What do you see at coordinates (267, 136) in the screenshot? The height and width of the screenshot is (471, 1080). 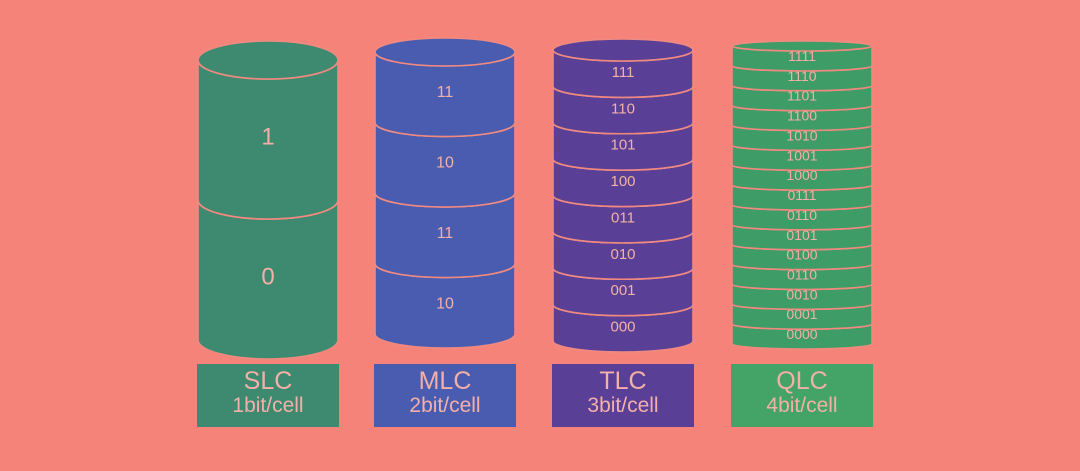 I see `slc-level-value: 1` at bounding box center [267, 136].